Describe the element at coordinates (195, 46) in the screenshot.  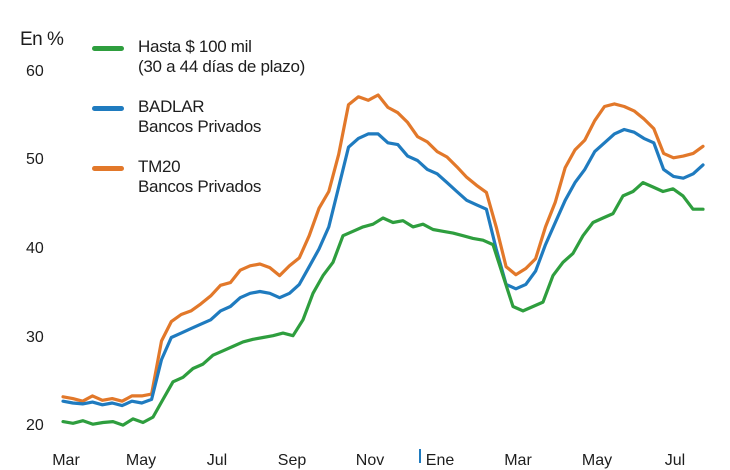
I see `legend-label-line1: Hasta $ 100 mil` at that location.